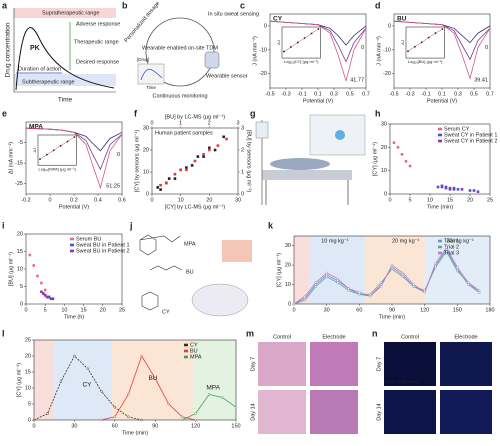 Image resolution: width=500 pixels, height=446 pixels. What do you see at coordinates (425, 94) in the screenshot?
I see `x-tick-label: -0.1` at bounding box center [425, 94].